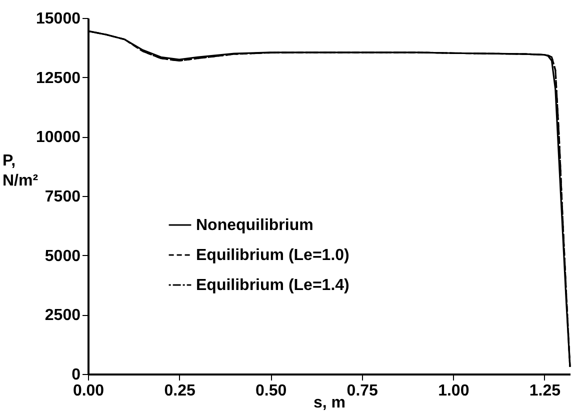 The image size is (572, 420). I want to click on legend-label: Equilibrium (Le=1.4), so click(273, 285).